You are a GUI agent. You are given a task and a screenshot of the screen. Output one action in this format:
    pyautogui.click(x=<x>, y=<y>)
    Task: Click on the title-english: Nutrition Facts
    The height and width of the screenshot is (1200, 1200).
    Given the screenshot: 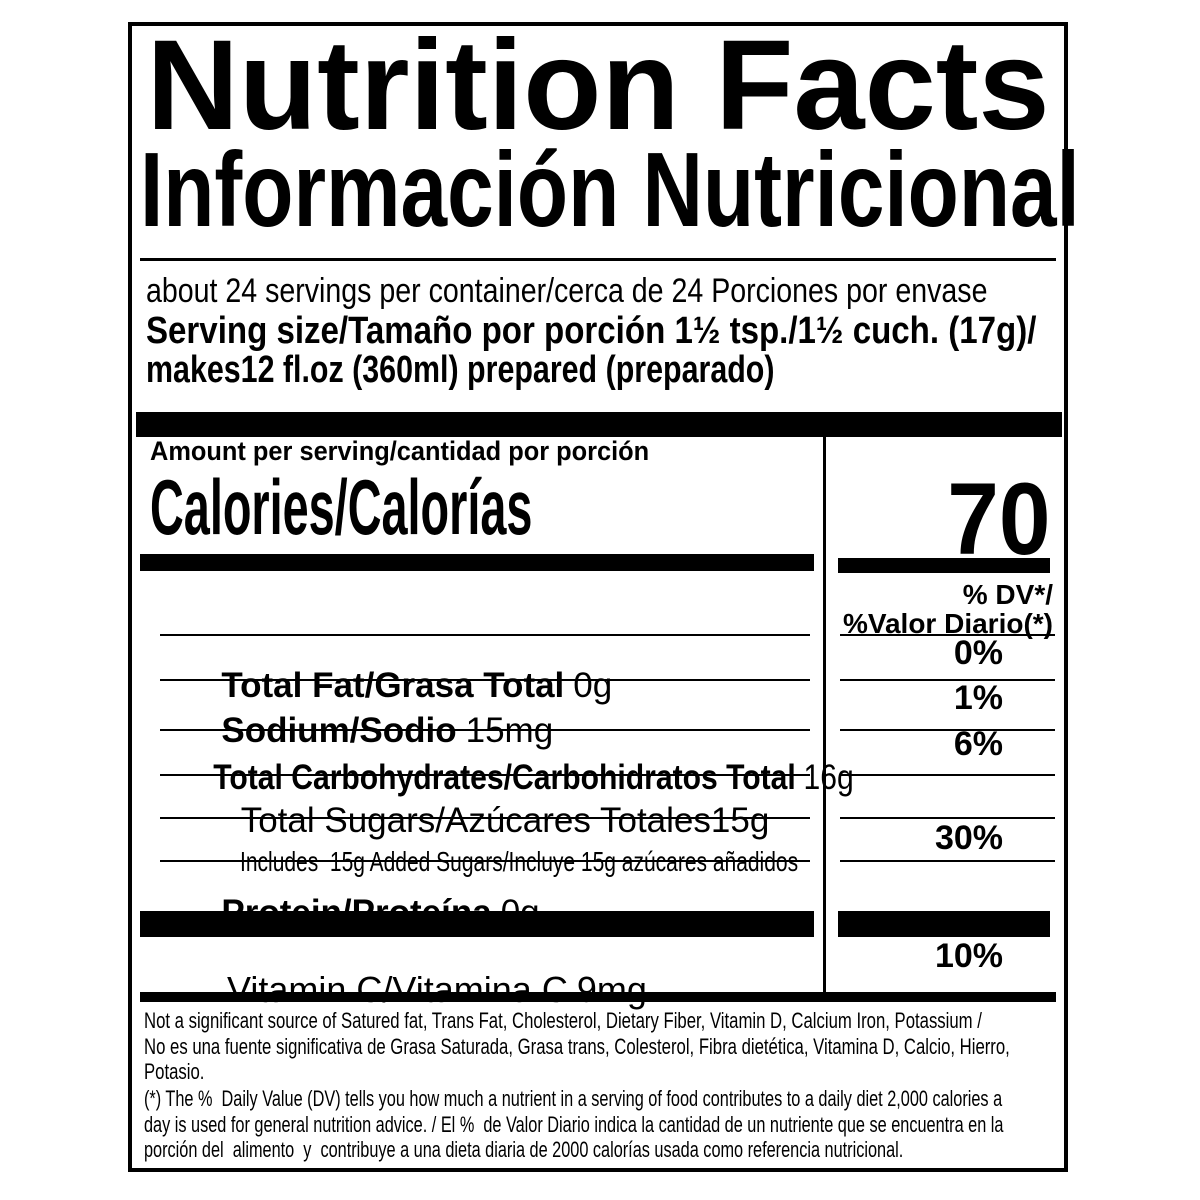 What is the action you would take?
    pyautogui.click(x=598, y=85)
    